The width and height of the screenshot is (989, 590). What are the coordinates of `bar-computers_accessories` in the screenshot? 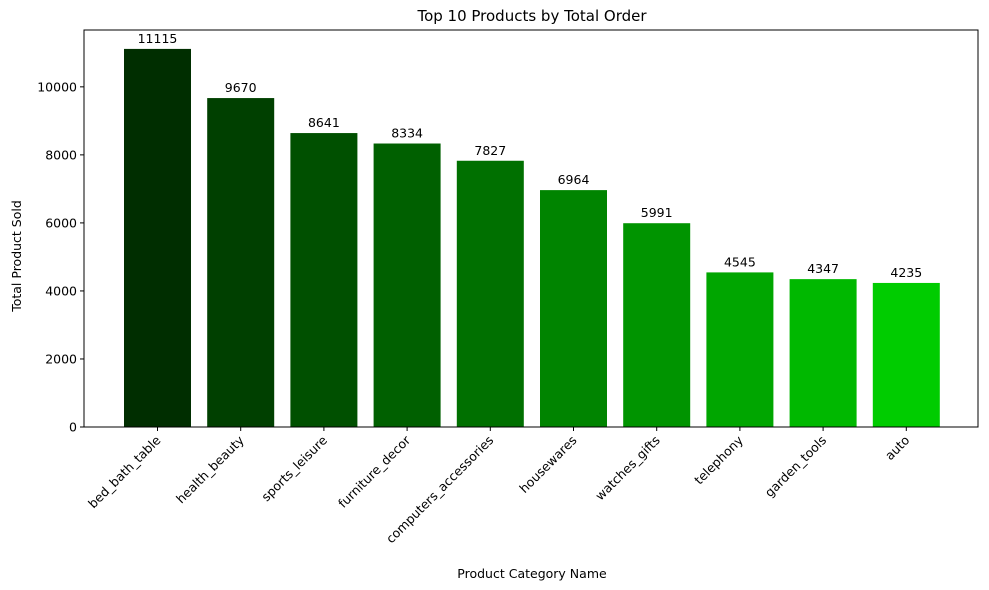 It's located at (490, 293).